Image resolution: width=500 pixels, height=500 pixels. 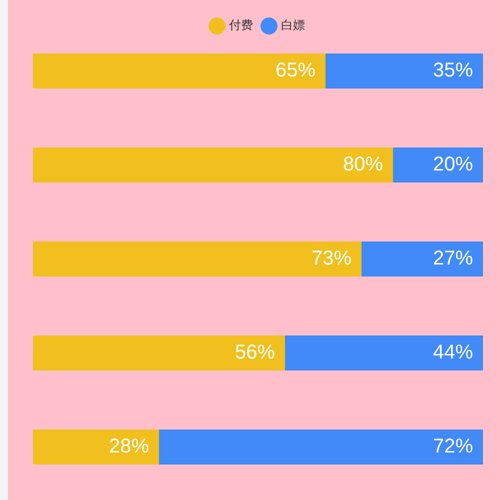 What do you see at coordinates (453, 165) in the screenshot?
I see `data-label: 20%` at bounding box center [453, 165].